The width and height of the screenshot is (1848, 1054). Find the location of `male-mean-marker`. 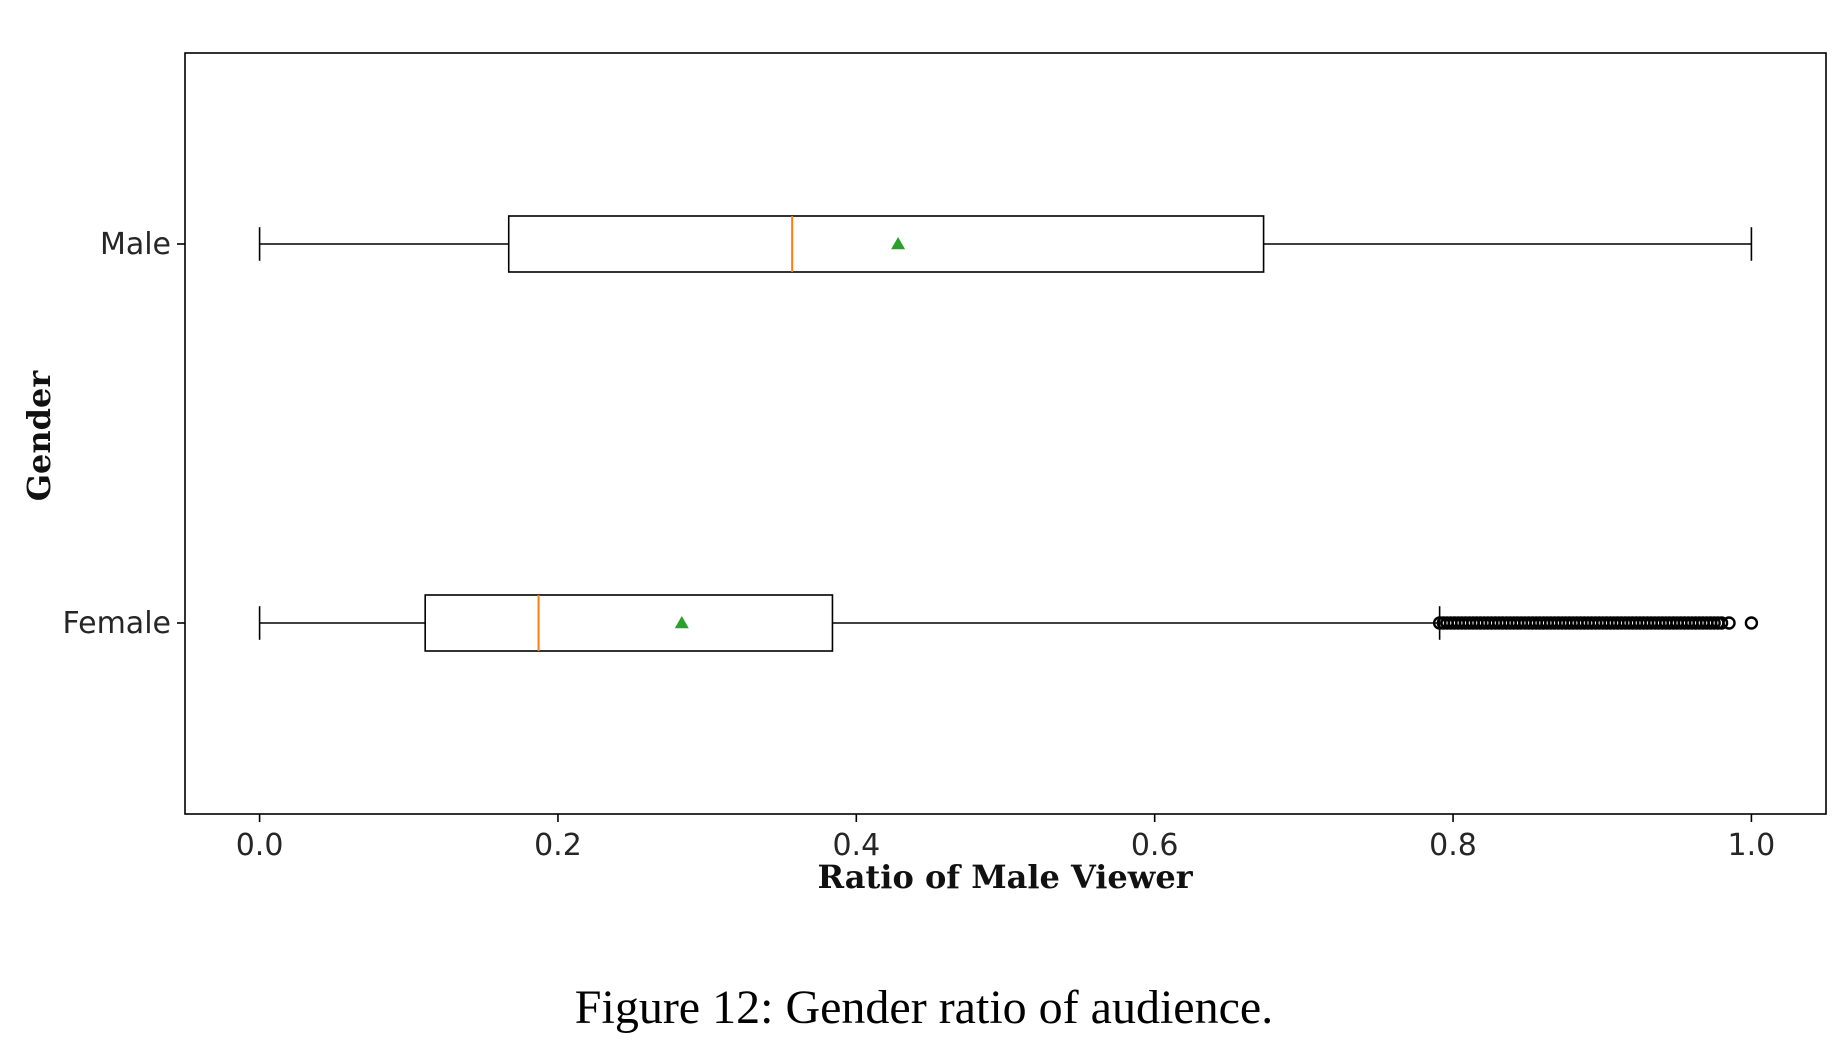

male-mean-marker is located at coordinates (898, 243).